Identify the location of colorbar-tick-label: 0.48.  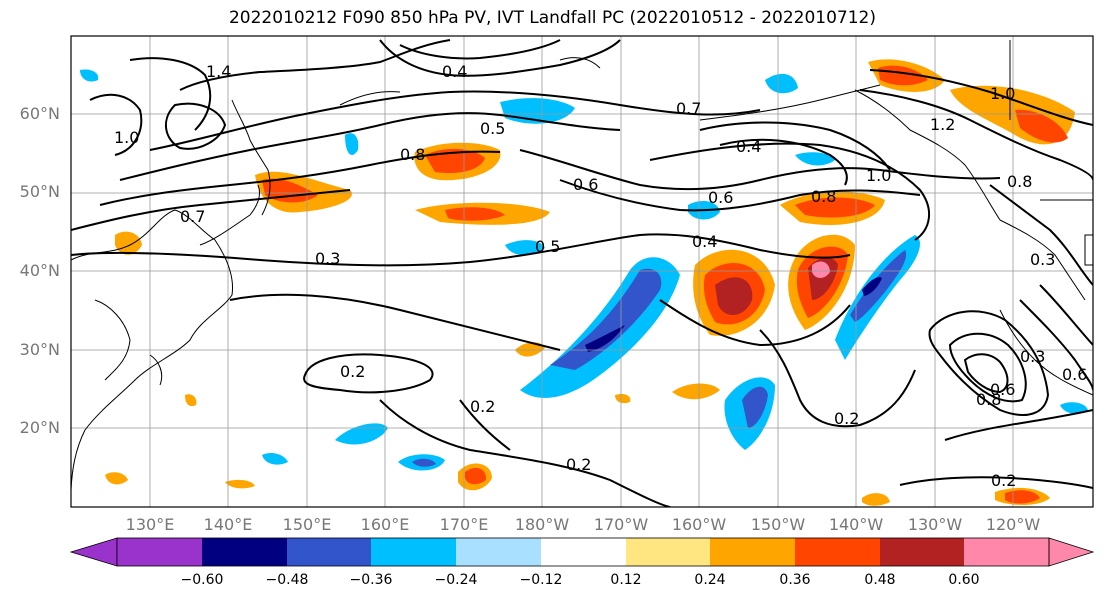
(880, 580).